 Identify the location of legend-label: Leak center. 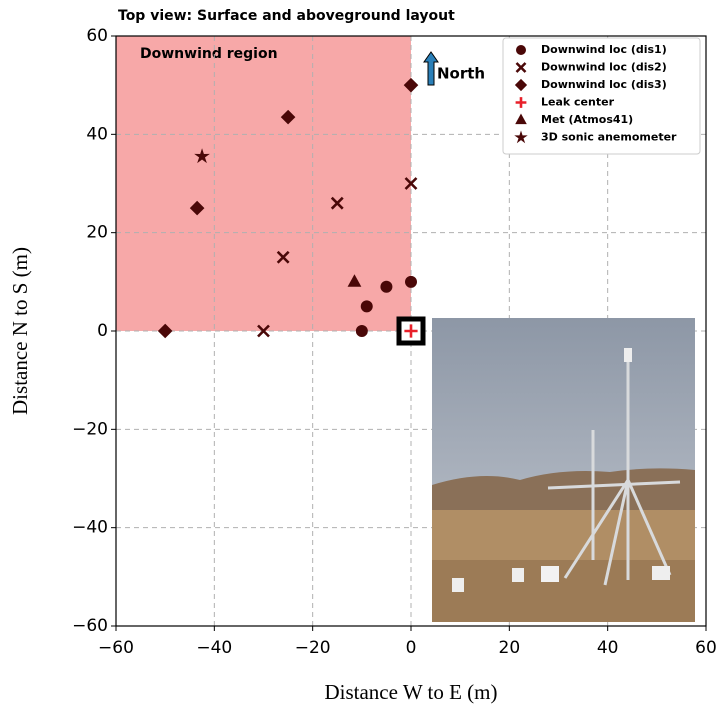
(578, 102).